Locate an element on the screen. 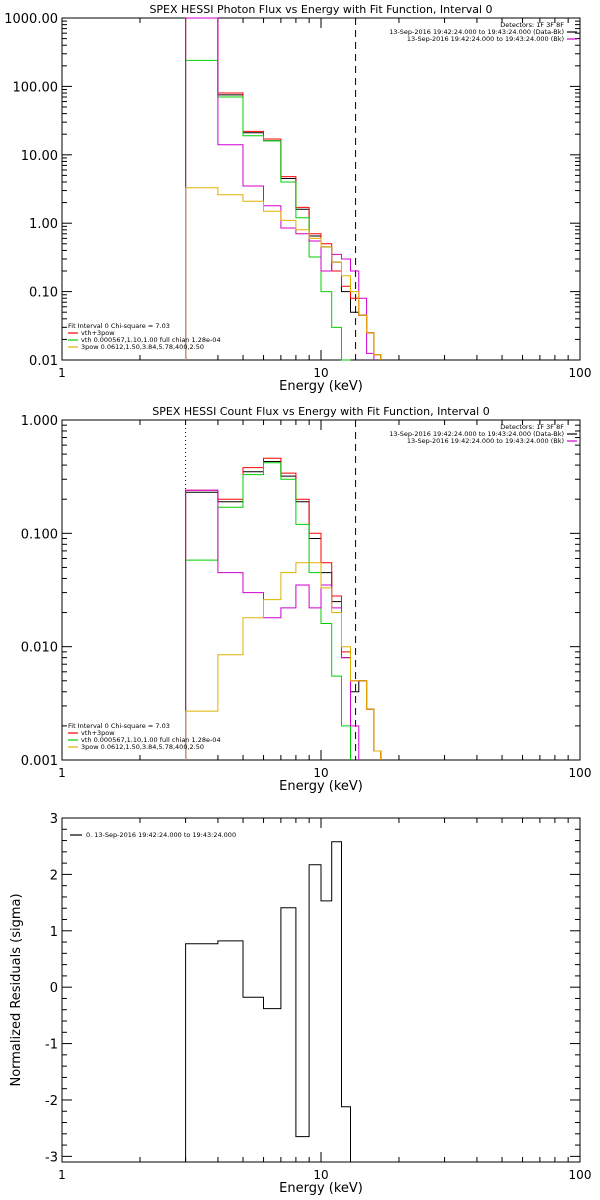 The width and height of the screenshot is (600, 1200). y-tick-label: 0.010 is located at coordinates (39, 648).